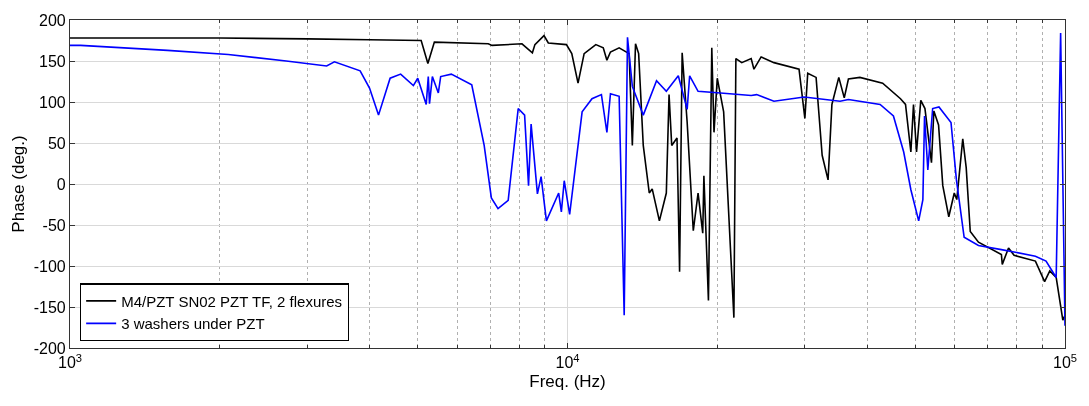 Image resolution: width=1089 pixels, height=406 pixels. I want to click on y-tick-label: 200, so click(52, 20).